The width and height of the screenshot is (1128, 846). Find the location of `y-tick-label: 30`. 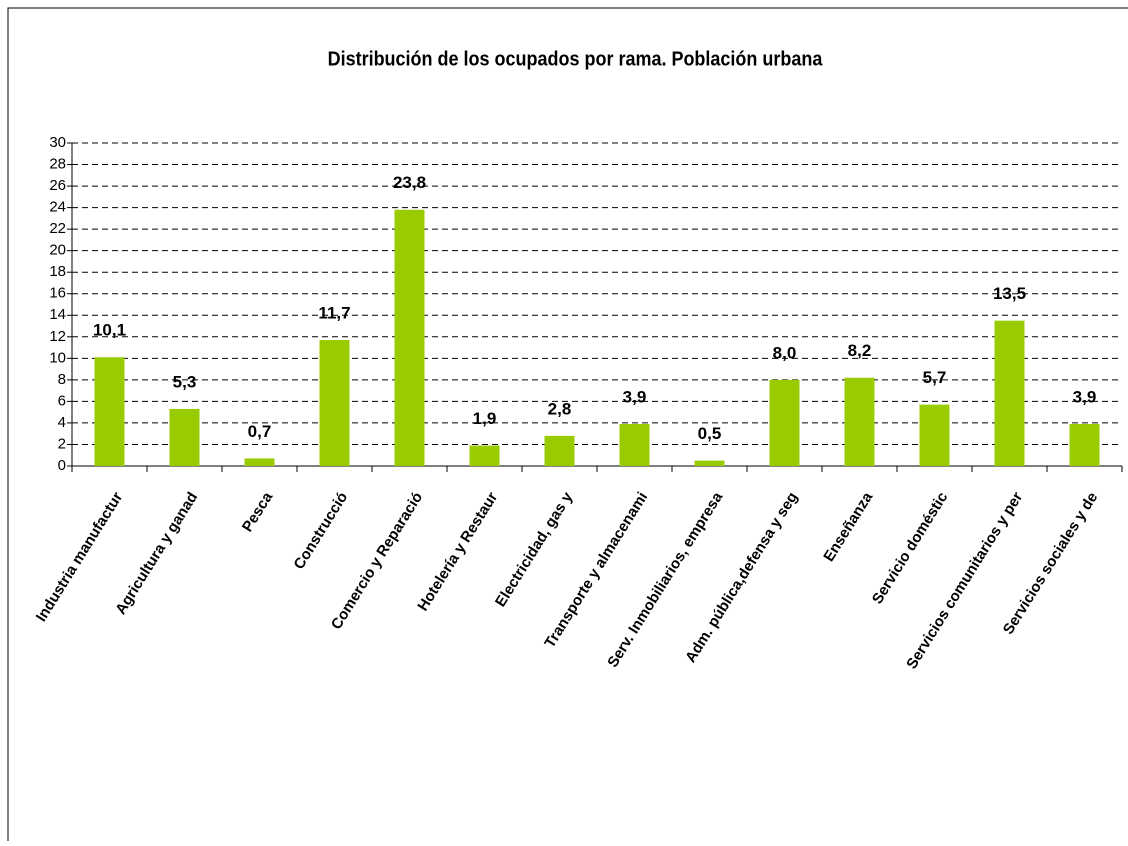

y-tick-label: 30 is located at coordinates (57, 142).